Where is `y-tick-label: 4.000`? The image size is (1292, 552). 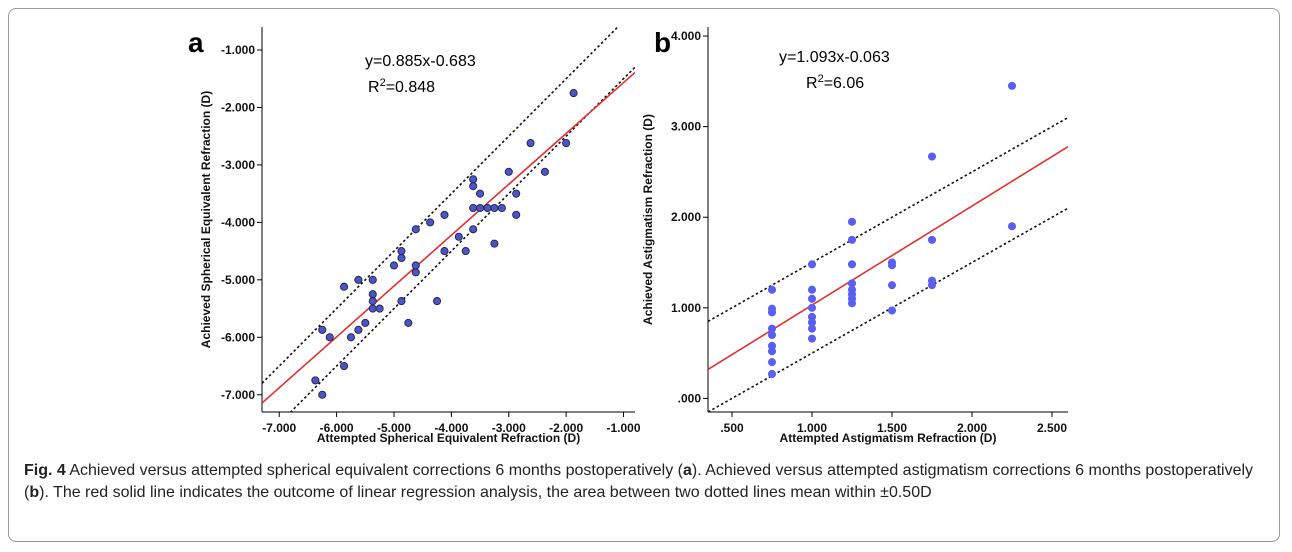
y-tick-label: 4.000 is located at coordinates (686, 36).